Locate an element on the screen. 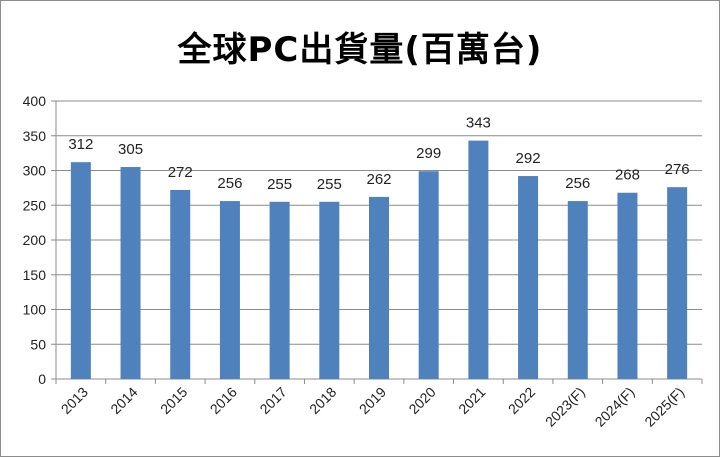 Image resolution: width=720 pixels, height=457 pixels. data-label: 292 is located at coordinates (528, 158).